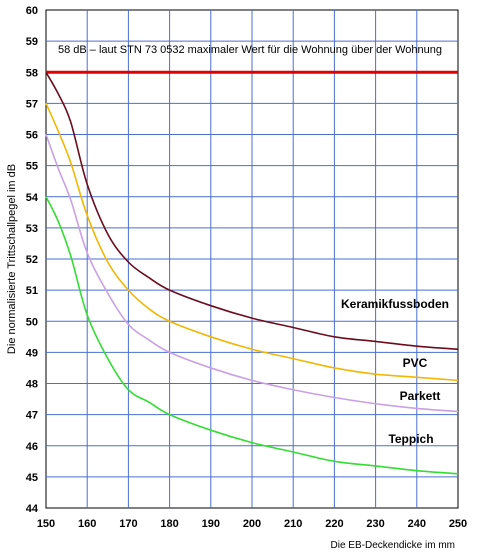 This screenshot has width=481, height=554. I want to click on x-tick-label: 230, so click(375, 524).